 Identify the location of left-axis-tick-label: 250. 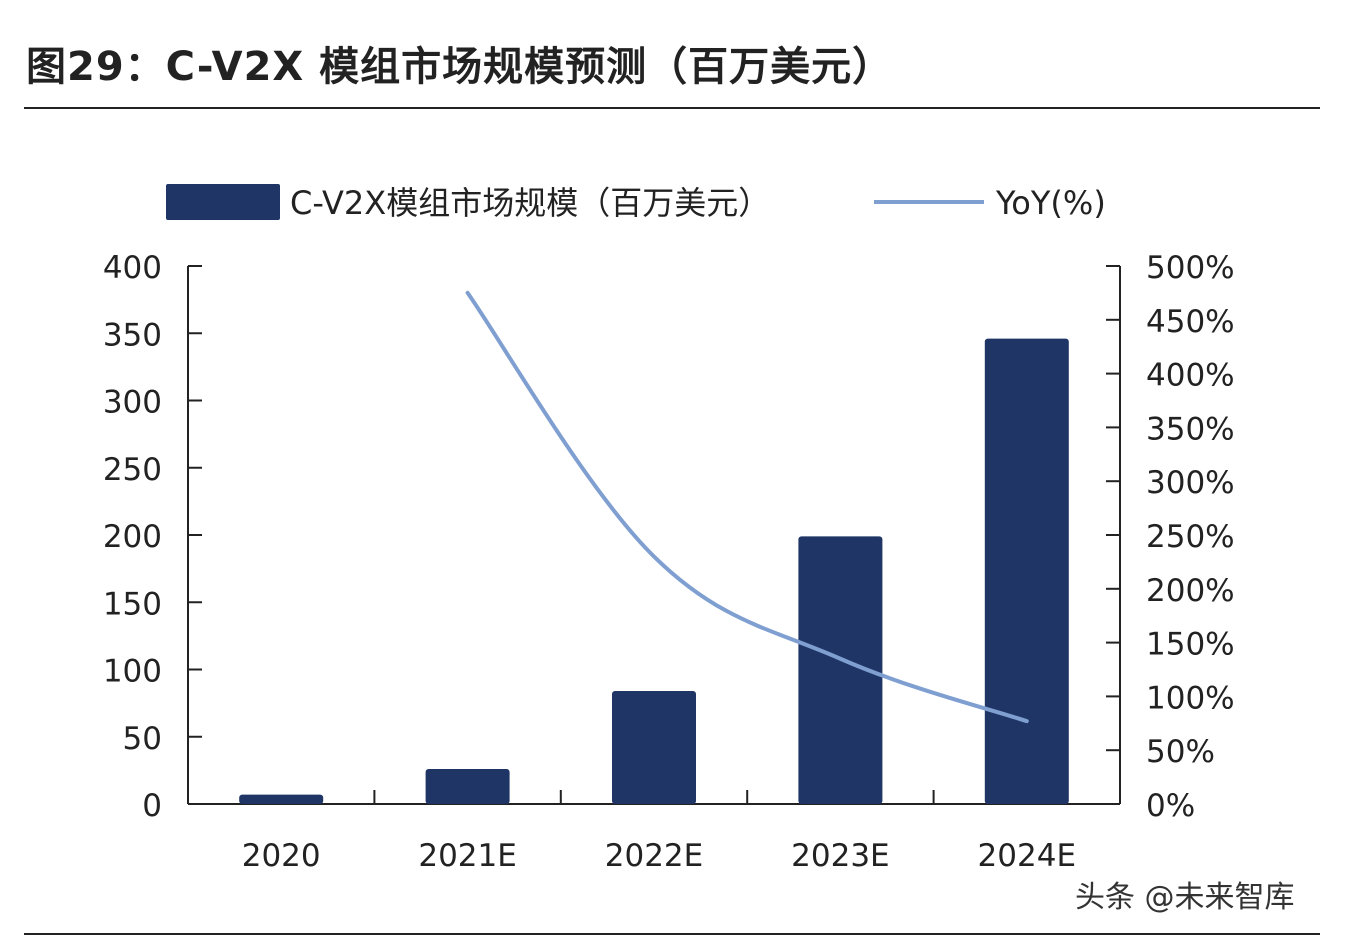
(132, 470).